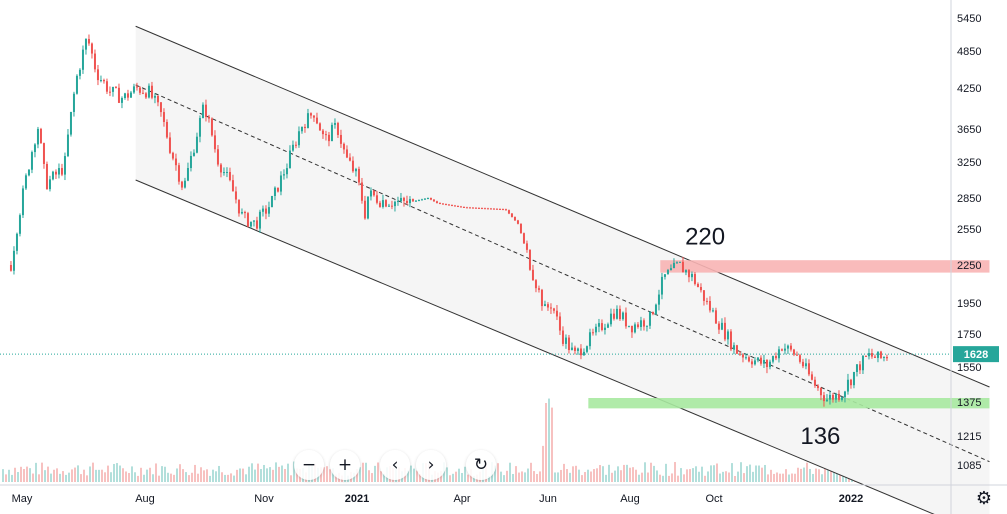 Image resolution: width=1007 pixels, height=514 pixels. What do you see at coordinates (969, 266) in the screenshot?
I see `price-tick-label: 2250` at bounding box center [969, 266].